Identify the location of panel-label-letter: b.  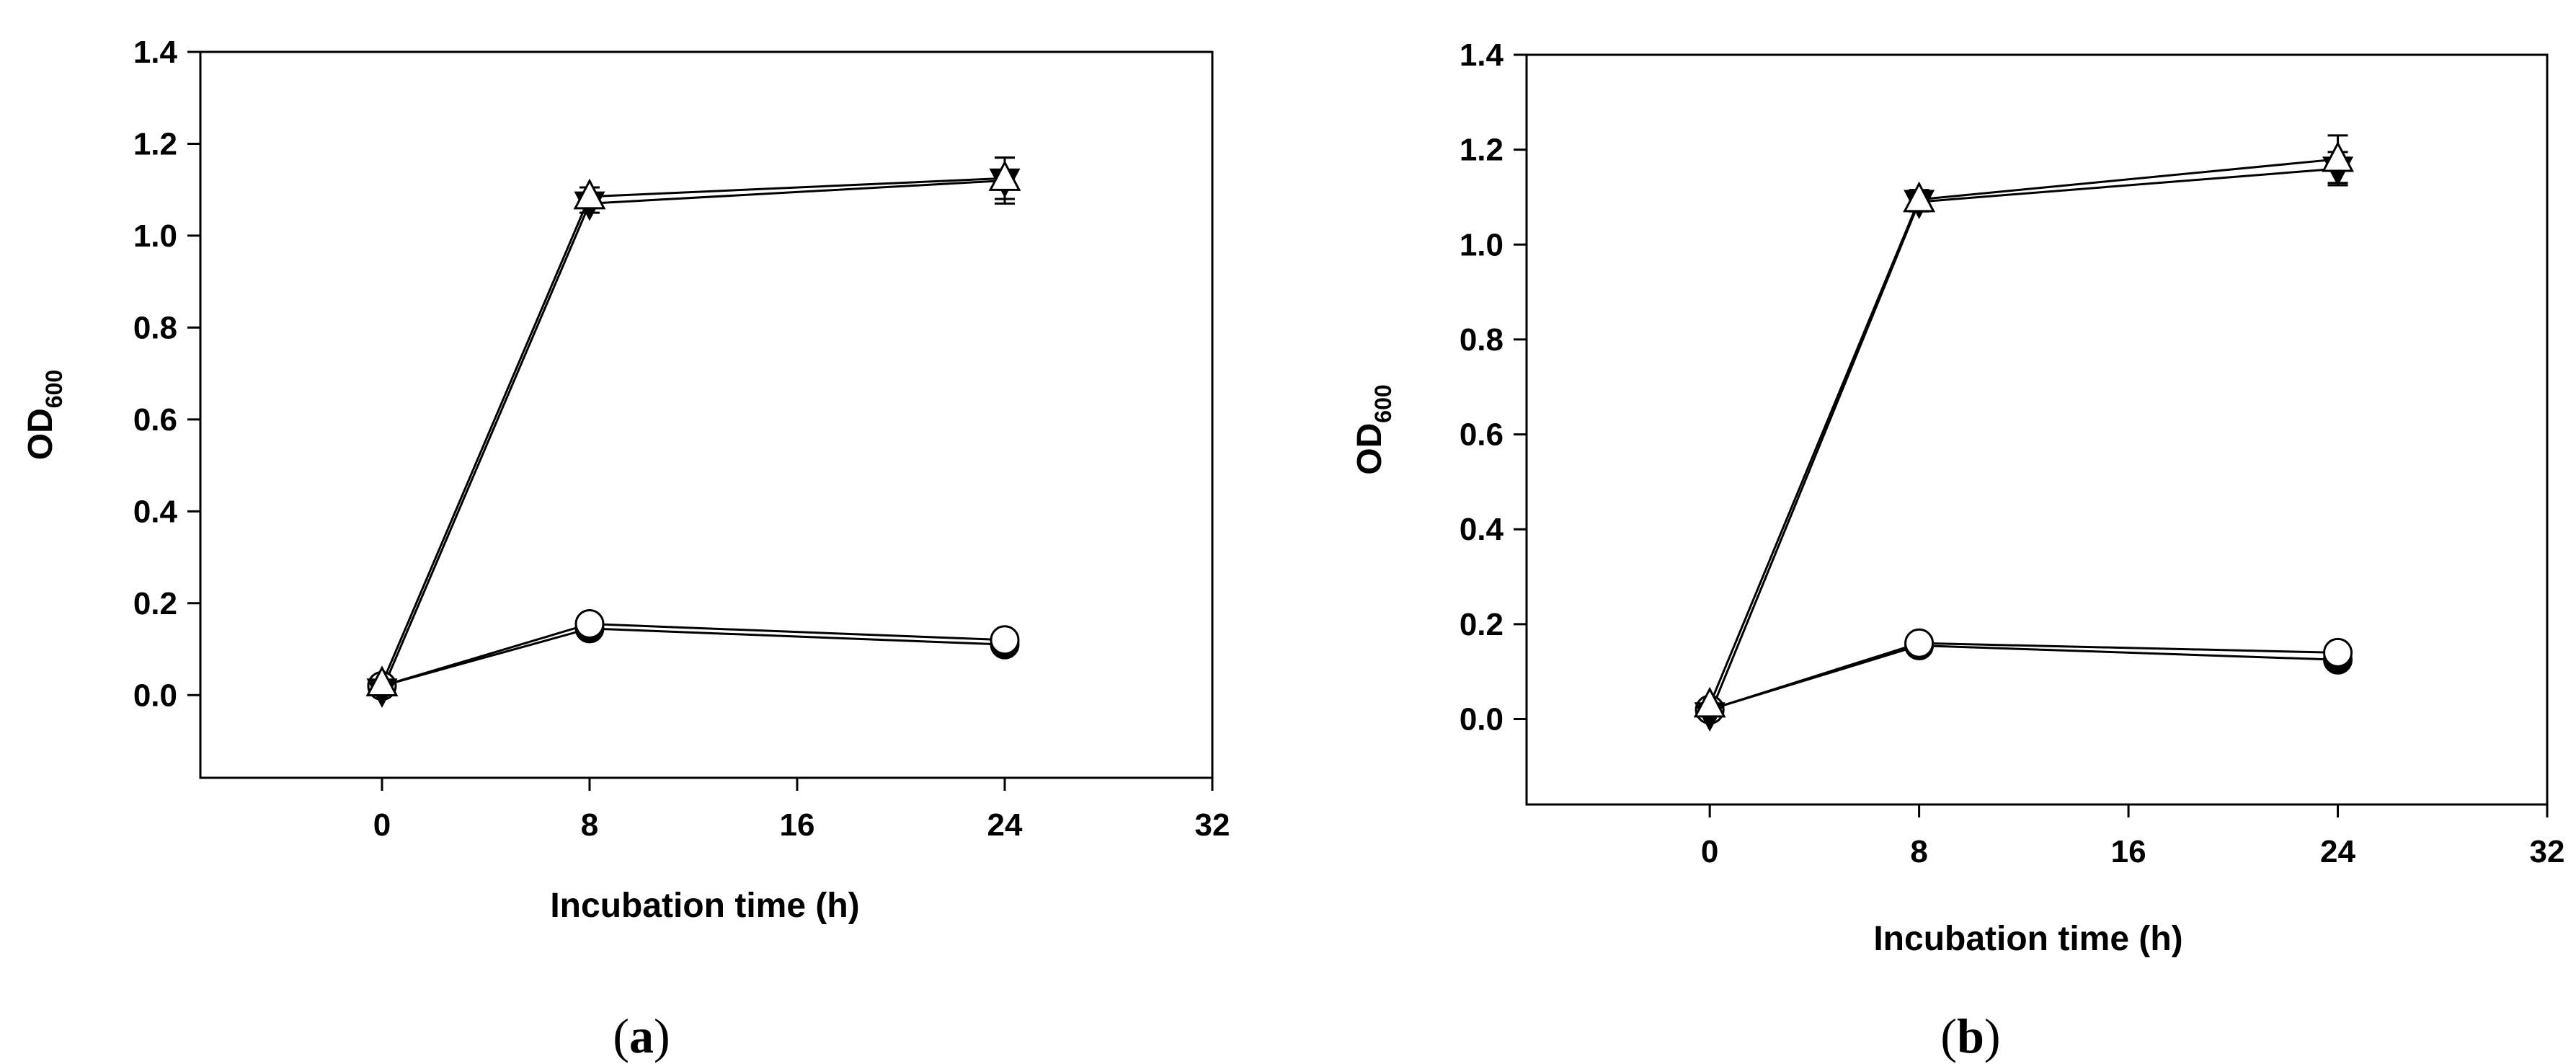
(1971, 1035).